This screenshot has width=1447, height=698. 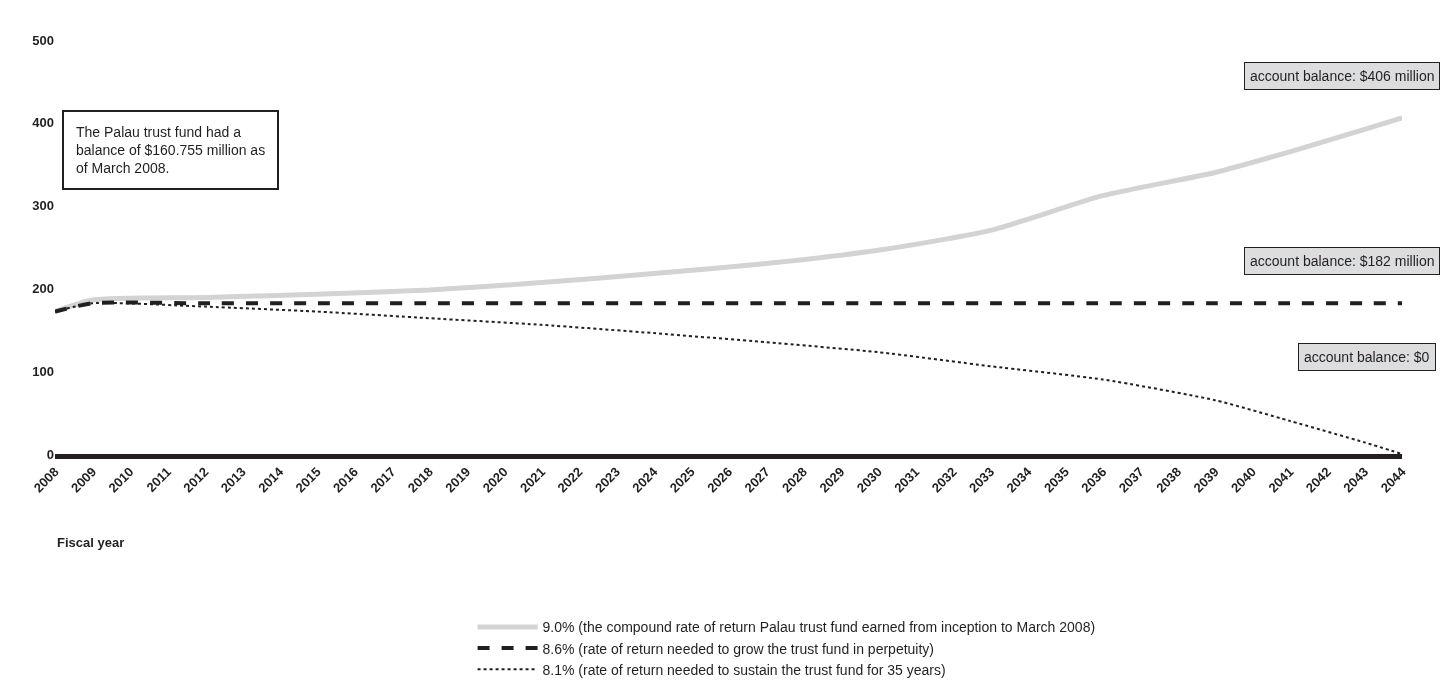 What do you see at coordinates (738, 648) in the screenshot?
I see `legend-label: 8.6% (rate of return needed to grow the trust fund in perpetuity)` at bounding box center [738, 648].